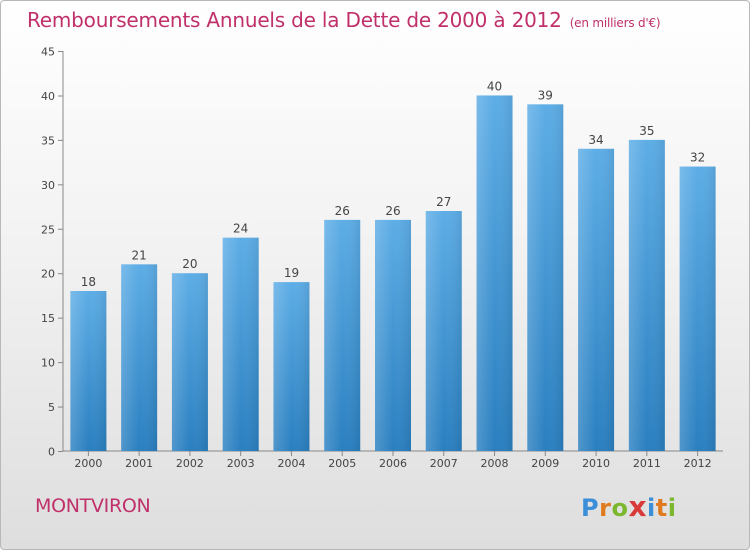  I want to click on x-tick-label: 2007, so click(444, 463).